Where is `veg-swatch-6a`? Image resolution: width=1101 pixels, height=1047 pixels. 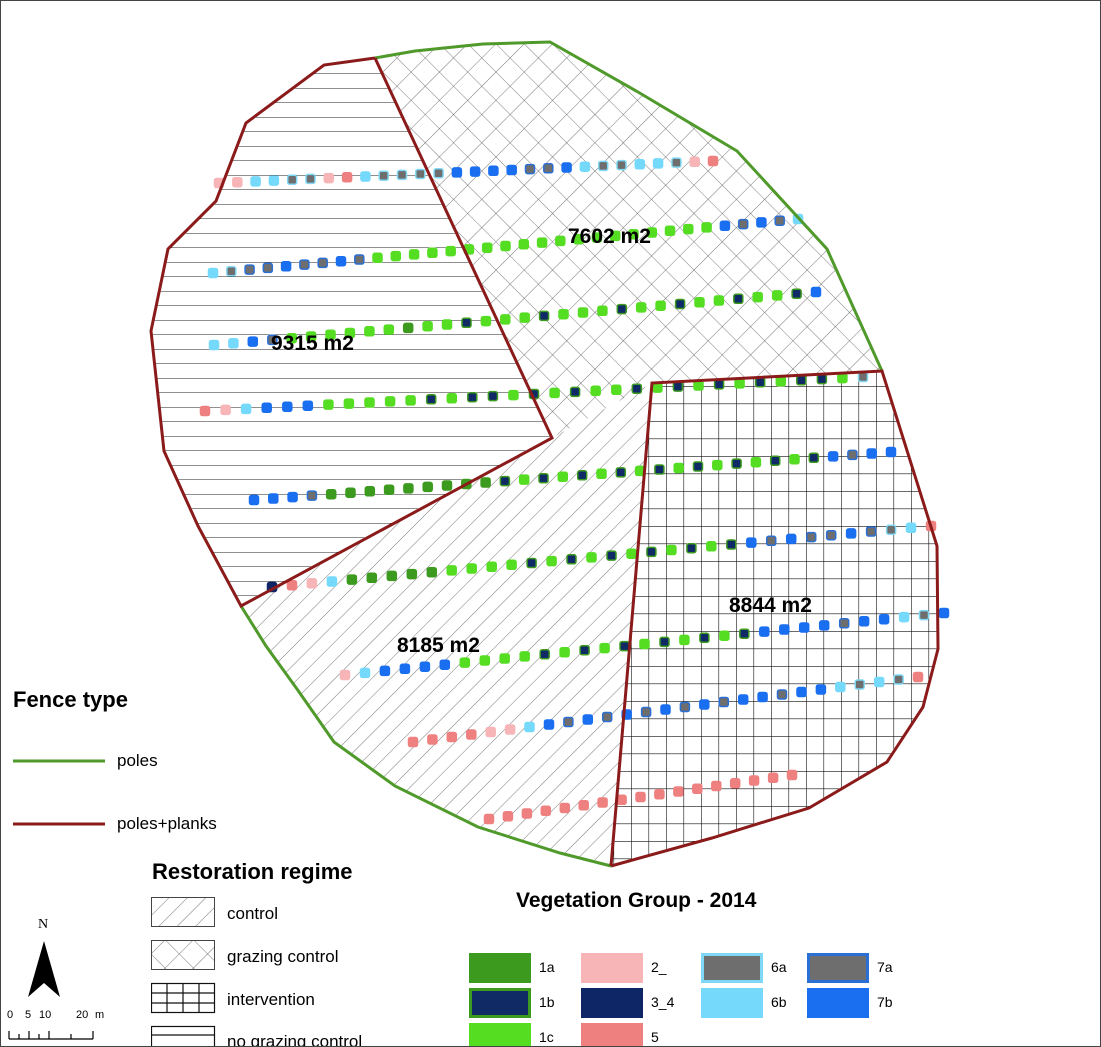
veg-swatch-6a is located at coordinates (732, 968).